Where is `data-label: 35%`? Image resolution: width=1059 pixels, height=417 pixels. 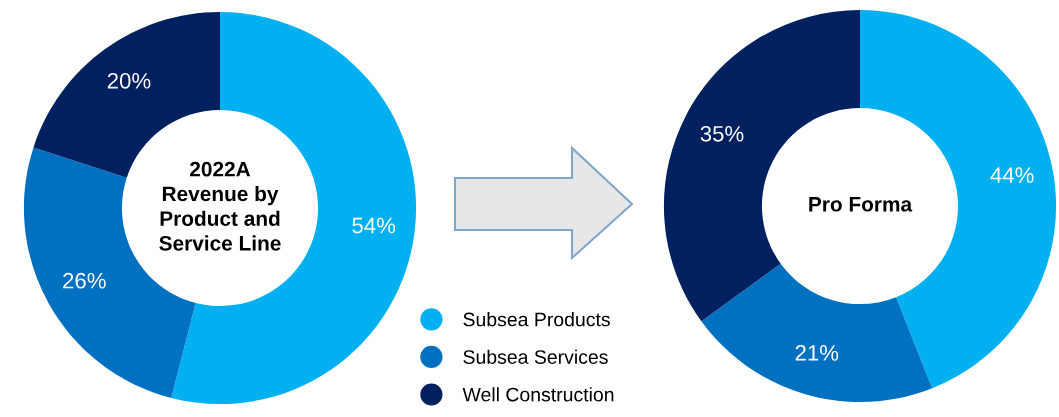 data-label: 35% is located at coordinates (722, 133).